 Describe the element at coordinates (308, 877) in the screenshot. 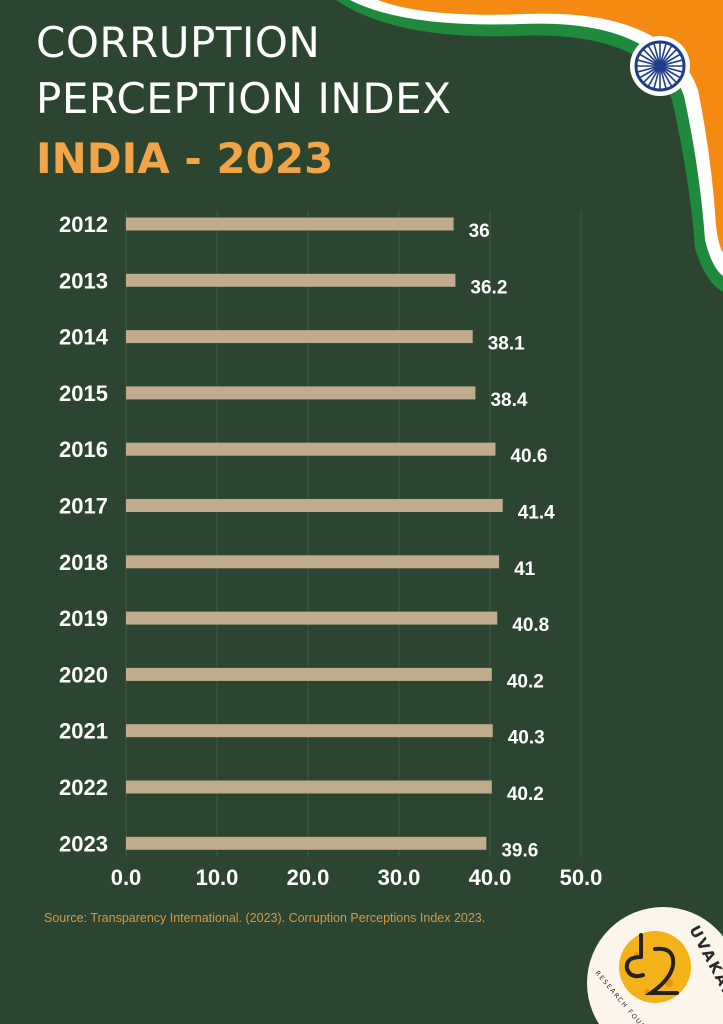

I see `x-tick-label: 20.0` at that location.